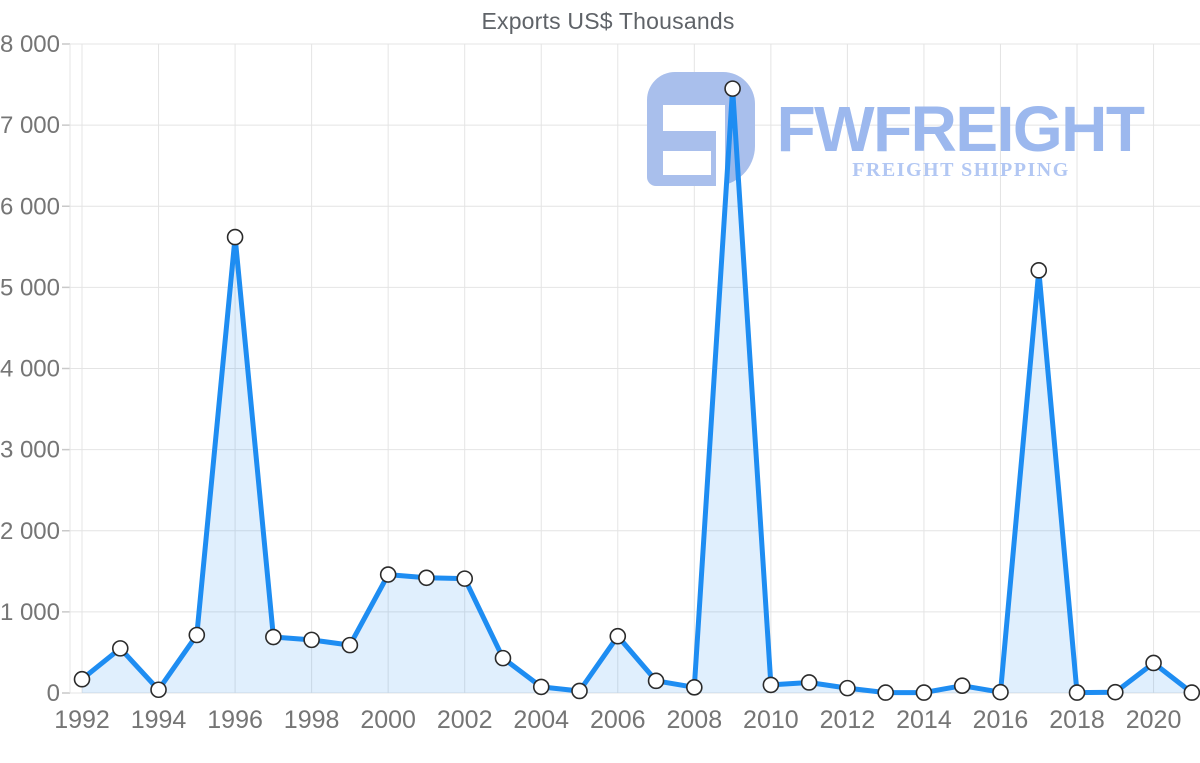  Describe the element at coordinates (732, 88) in the screenshot. I see `data-point-2009` at that location.